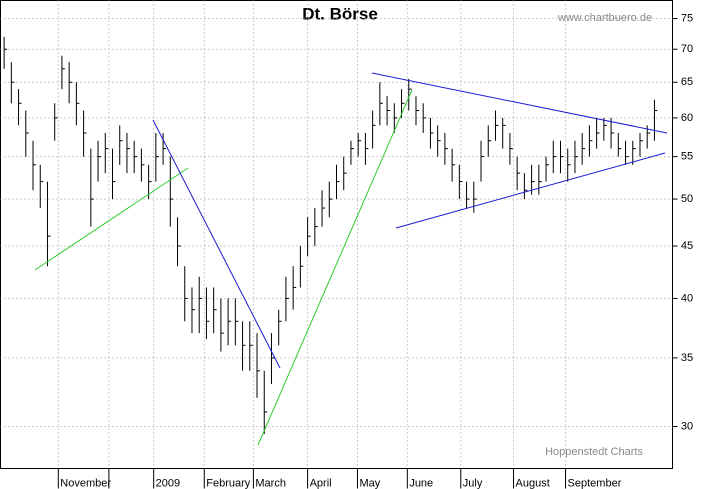  What do you see at coordinates (168, 483) in the screenshot?
I see `x-tick-label: 2009` at bounding box center [168, 483].